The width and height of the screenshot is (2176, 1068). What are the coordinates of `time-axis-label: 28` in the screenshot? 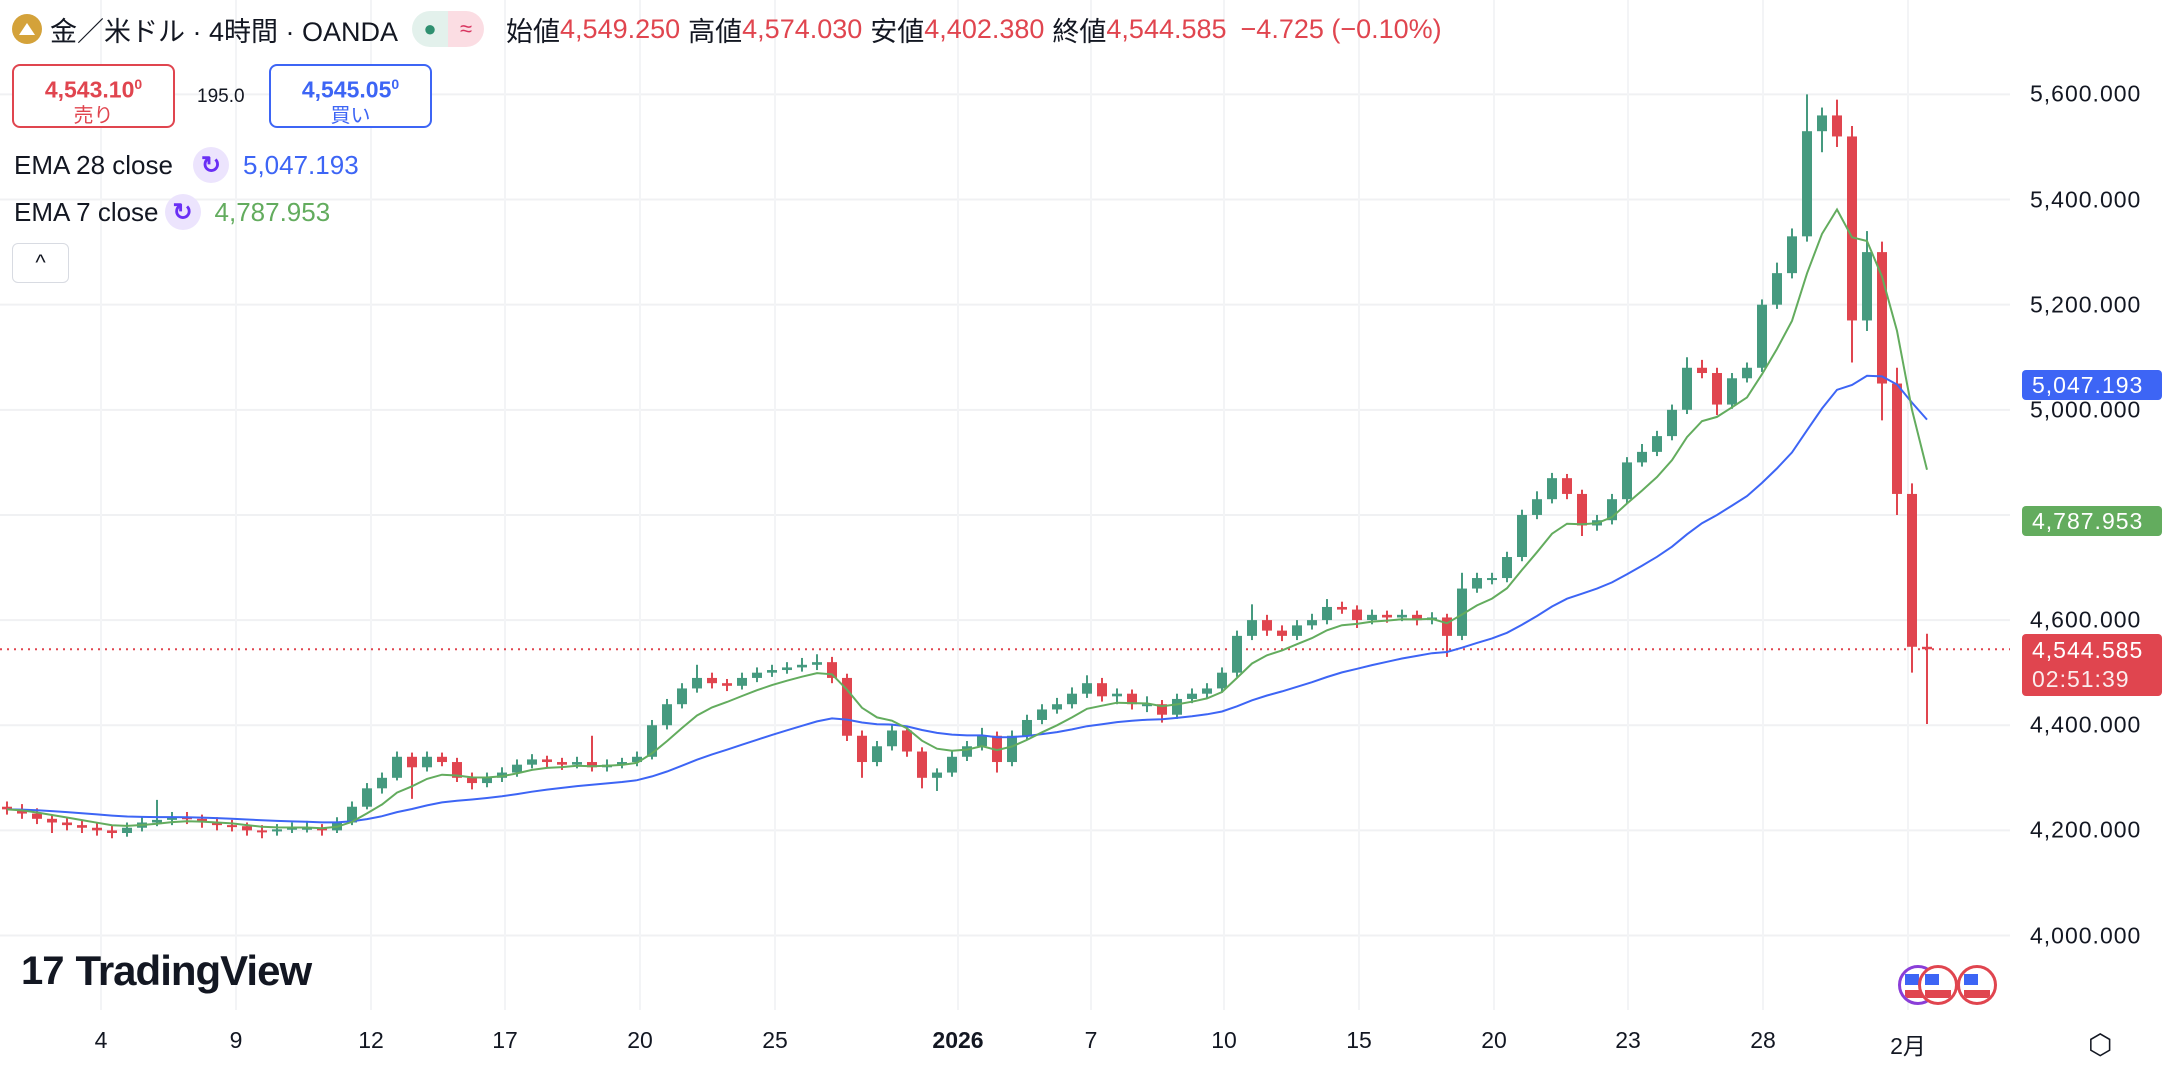 It's located at (1763, 1040).